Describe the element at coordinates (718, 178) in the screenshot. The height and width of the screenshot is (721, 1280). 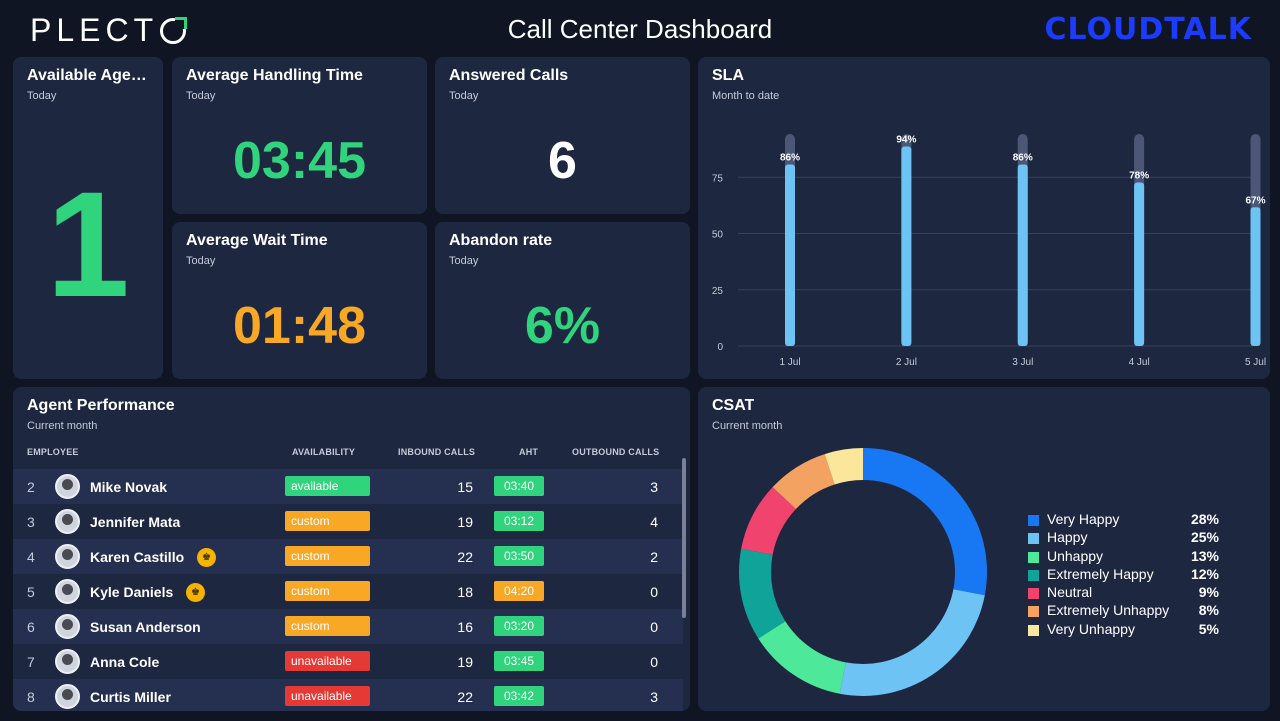
I see `y-tick-label: 75` at that location.